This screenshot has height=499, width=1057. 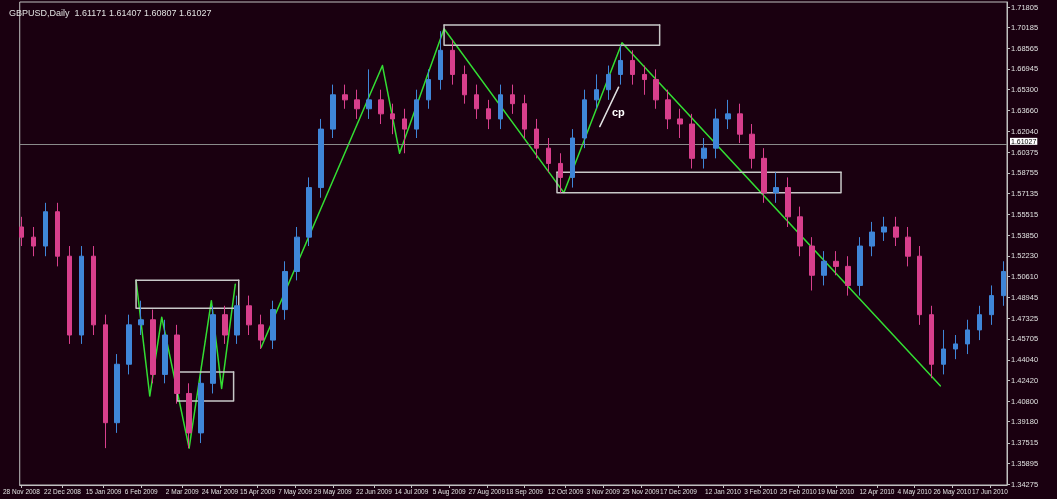 I want to click on annotation: cp, so click(x=619, y=112).